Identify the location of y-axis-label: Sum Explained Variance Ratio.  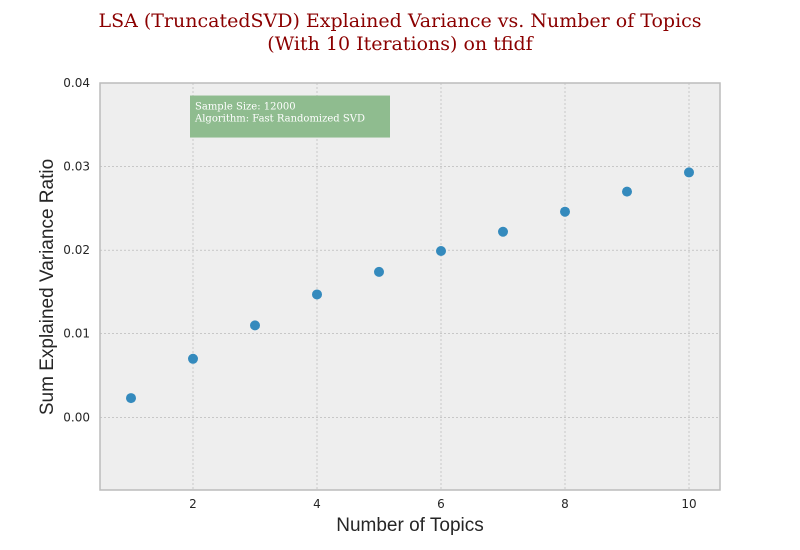
(47, 287).